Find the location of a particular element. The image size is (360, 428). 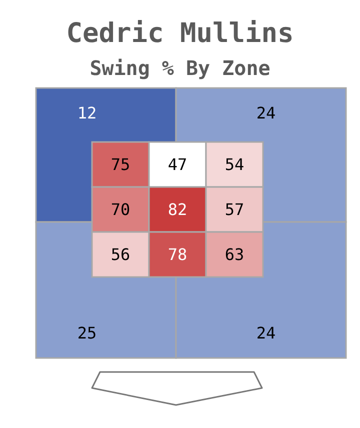

data-label: 75 is located at coordinates (120, 164).